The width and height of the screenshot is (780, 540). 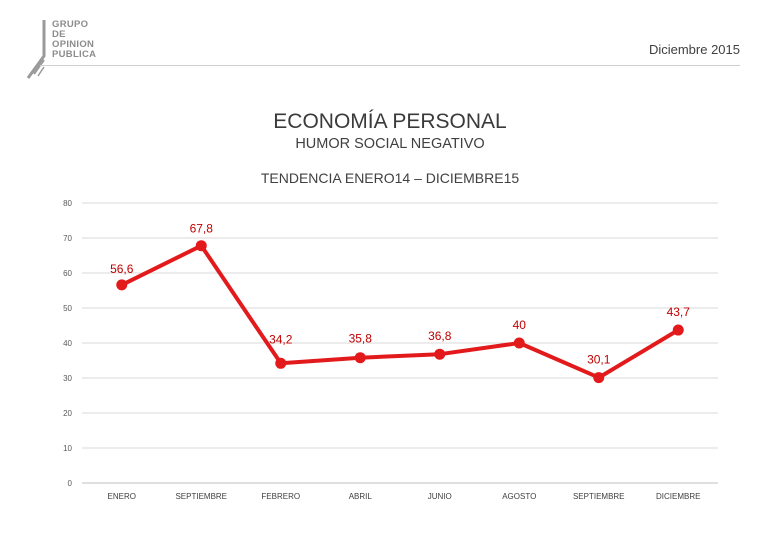 What do you see at coordinates (67, 448) in the screenshot?
I see `y-tick-label: 10` at bounding box center [67, 448].